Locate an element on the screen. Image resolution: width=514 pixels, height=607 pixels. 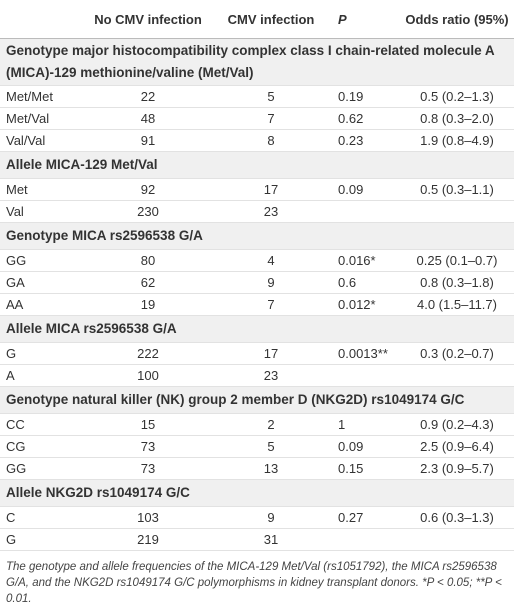
cell: 15 is located at coordinates (148, 424).